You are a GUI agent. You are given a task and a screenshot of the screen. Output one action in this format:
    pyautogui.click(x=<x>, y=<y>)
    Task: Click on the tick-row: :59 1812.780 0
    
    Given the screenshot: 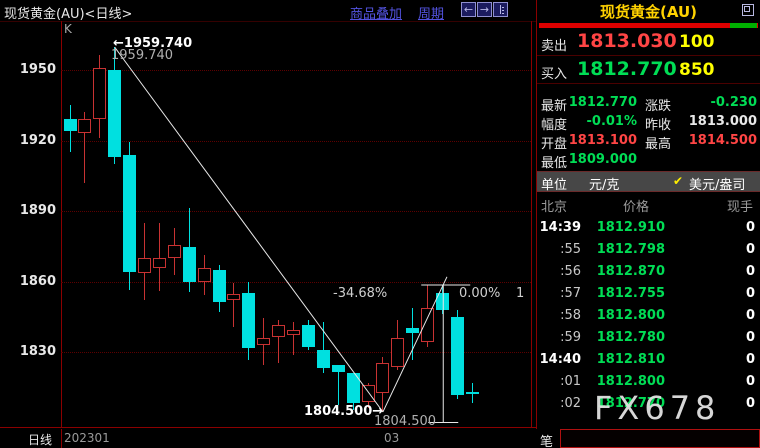 What is the action you would take?
    pyautogui.click(x=648, y=338)
    